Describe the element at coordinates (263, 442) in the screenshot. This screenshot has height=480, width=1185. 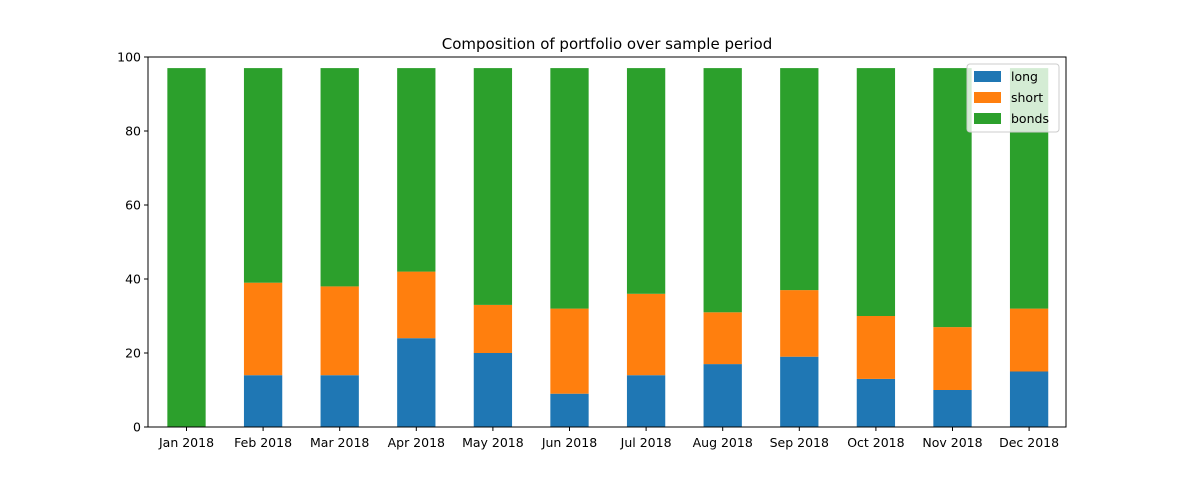
I see `x-tick-label: Feb 2018` at that location.